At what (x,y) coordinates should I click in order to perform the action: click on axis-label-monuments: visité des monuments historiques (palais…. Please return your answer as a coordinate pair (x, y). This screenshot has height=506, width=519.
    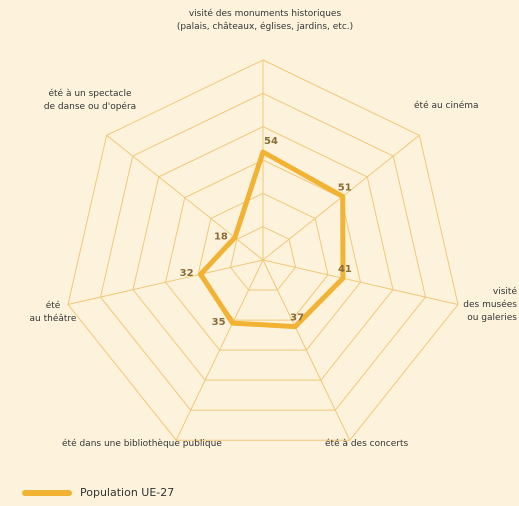
    Looking at the image, I should click on (265, 20).